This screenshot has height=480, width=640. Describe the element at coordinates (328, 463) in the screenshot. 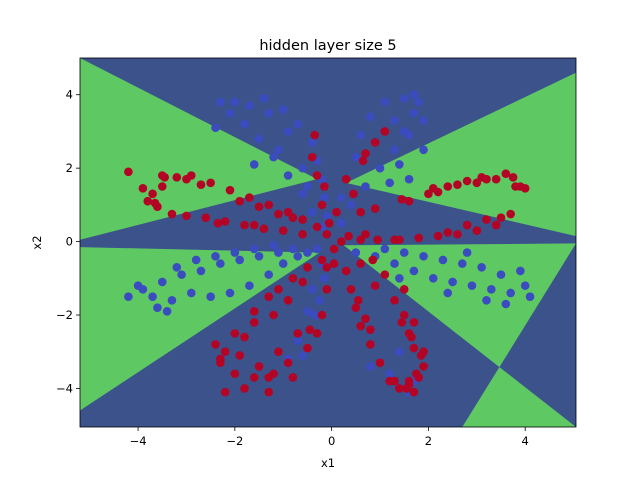

I see `x-axis-label: x1` at that location.